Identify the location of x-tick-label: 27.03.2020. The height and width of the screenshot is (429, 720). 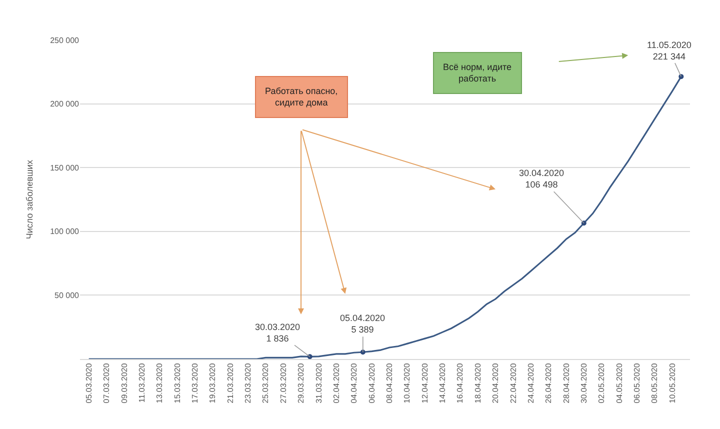
(283, 383).